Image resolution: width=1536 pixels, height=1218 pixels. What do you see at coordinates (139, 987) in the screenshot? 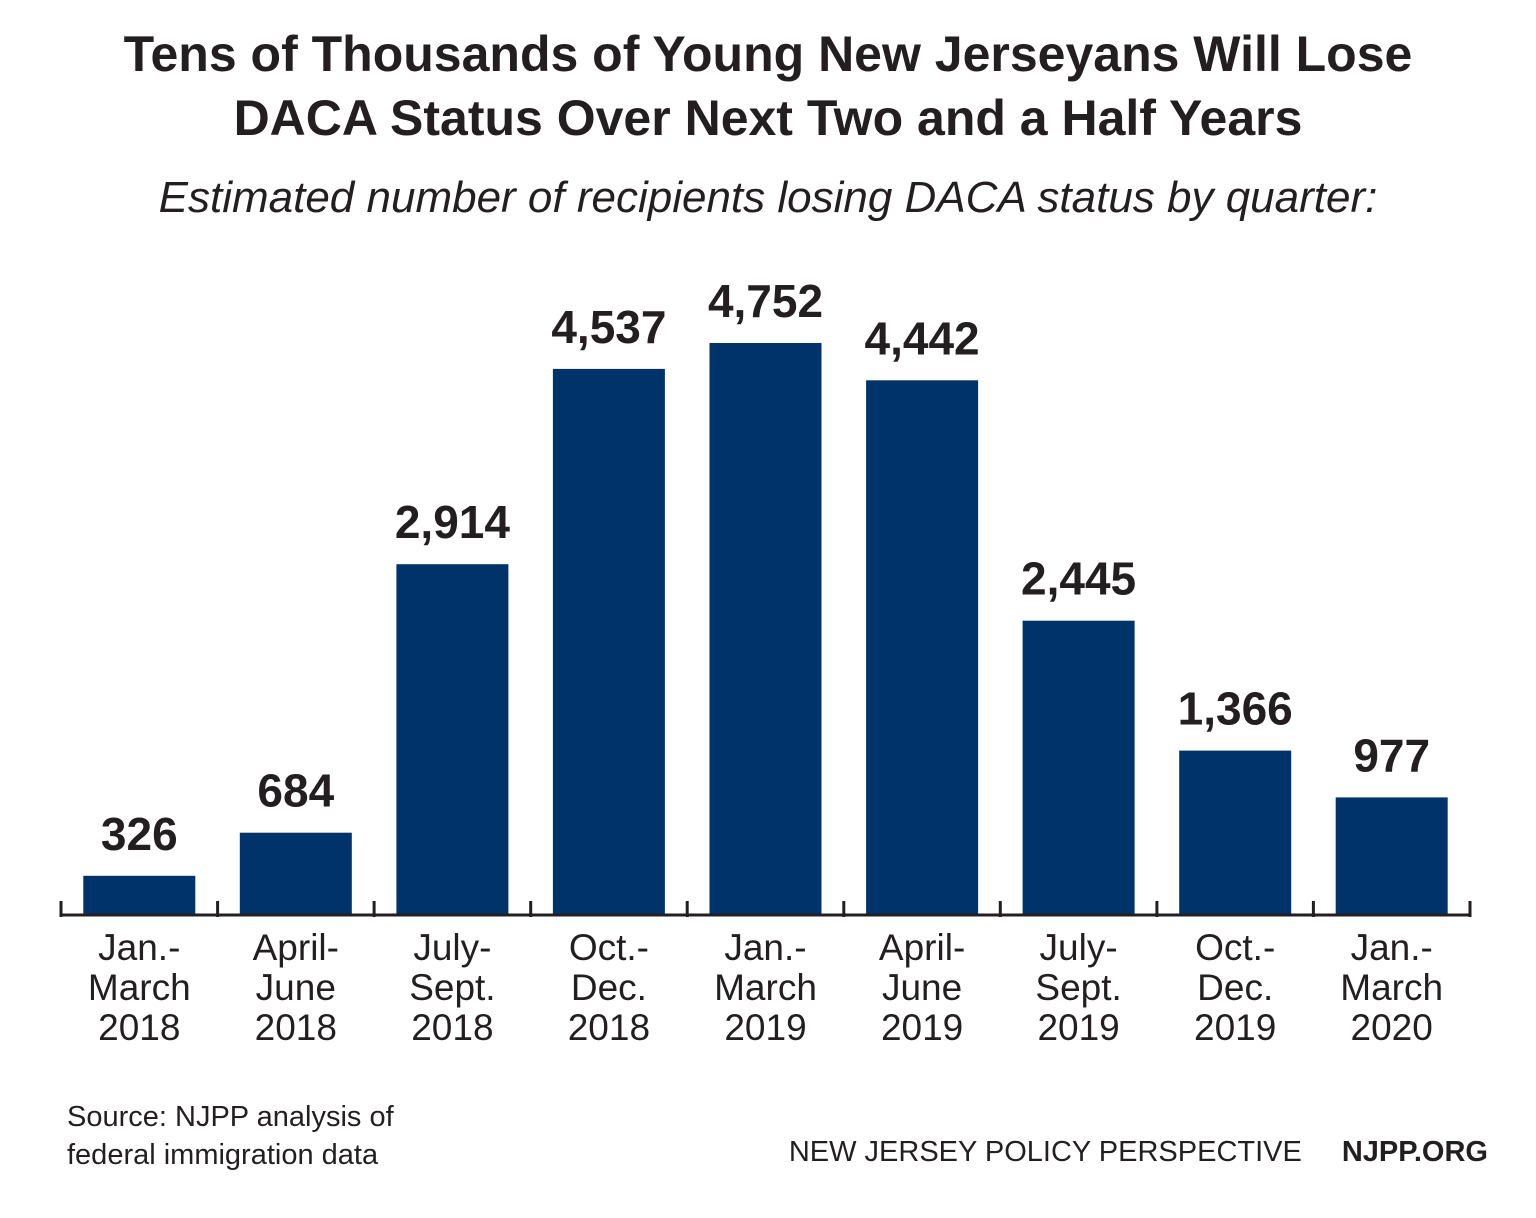
I see `category-label-1-line-2: March` at bounding box center [139, 987].